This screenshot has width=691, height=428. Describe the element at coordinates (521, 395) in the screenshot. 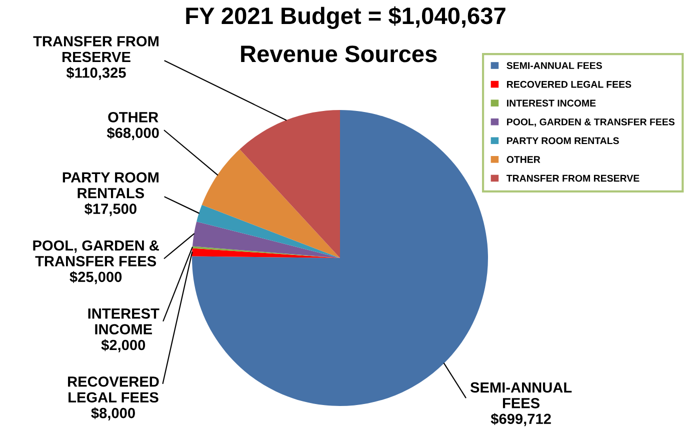

I see `slice-label: SEMI-ANNUAL FEES` at that location.